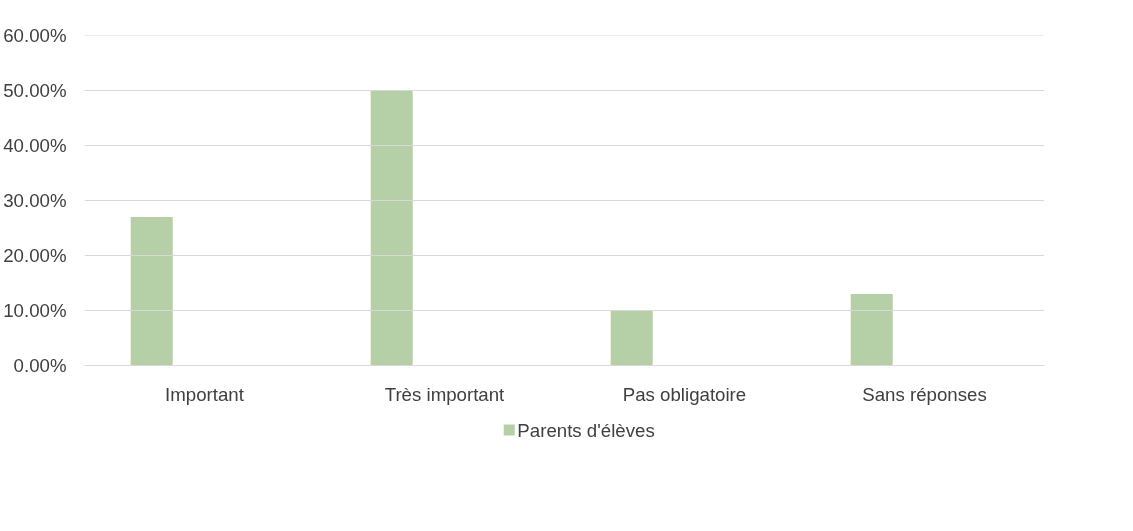 This screenshot has height=531, width=1133. What do you see at coordinates (35, 310) in the screenshot?
I see `y-tick-label: 10.00%` at bounding box center [35, 310].